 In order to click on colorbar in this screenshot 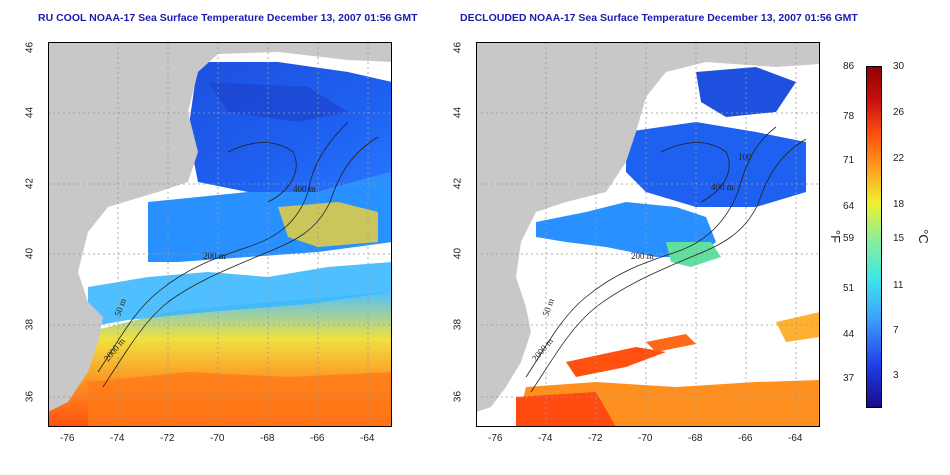, I will do `click(874, 237)`.